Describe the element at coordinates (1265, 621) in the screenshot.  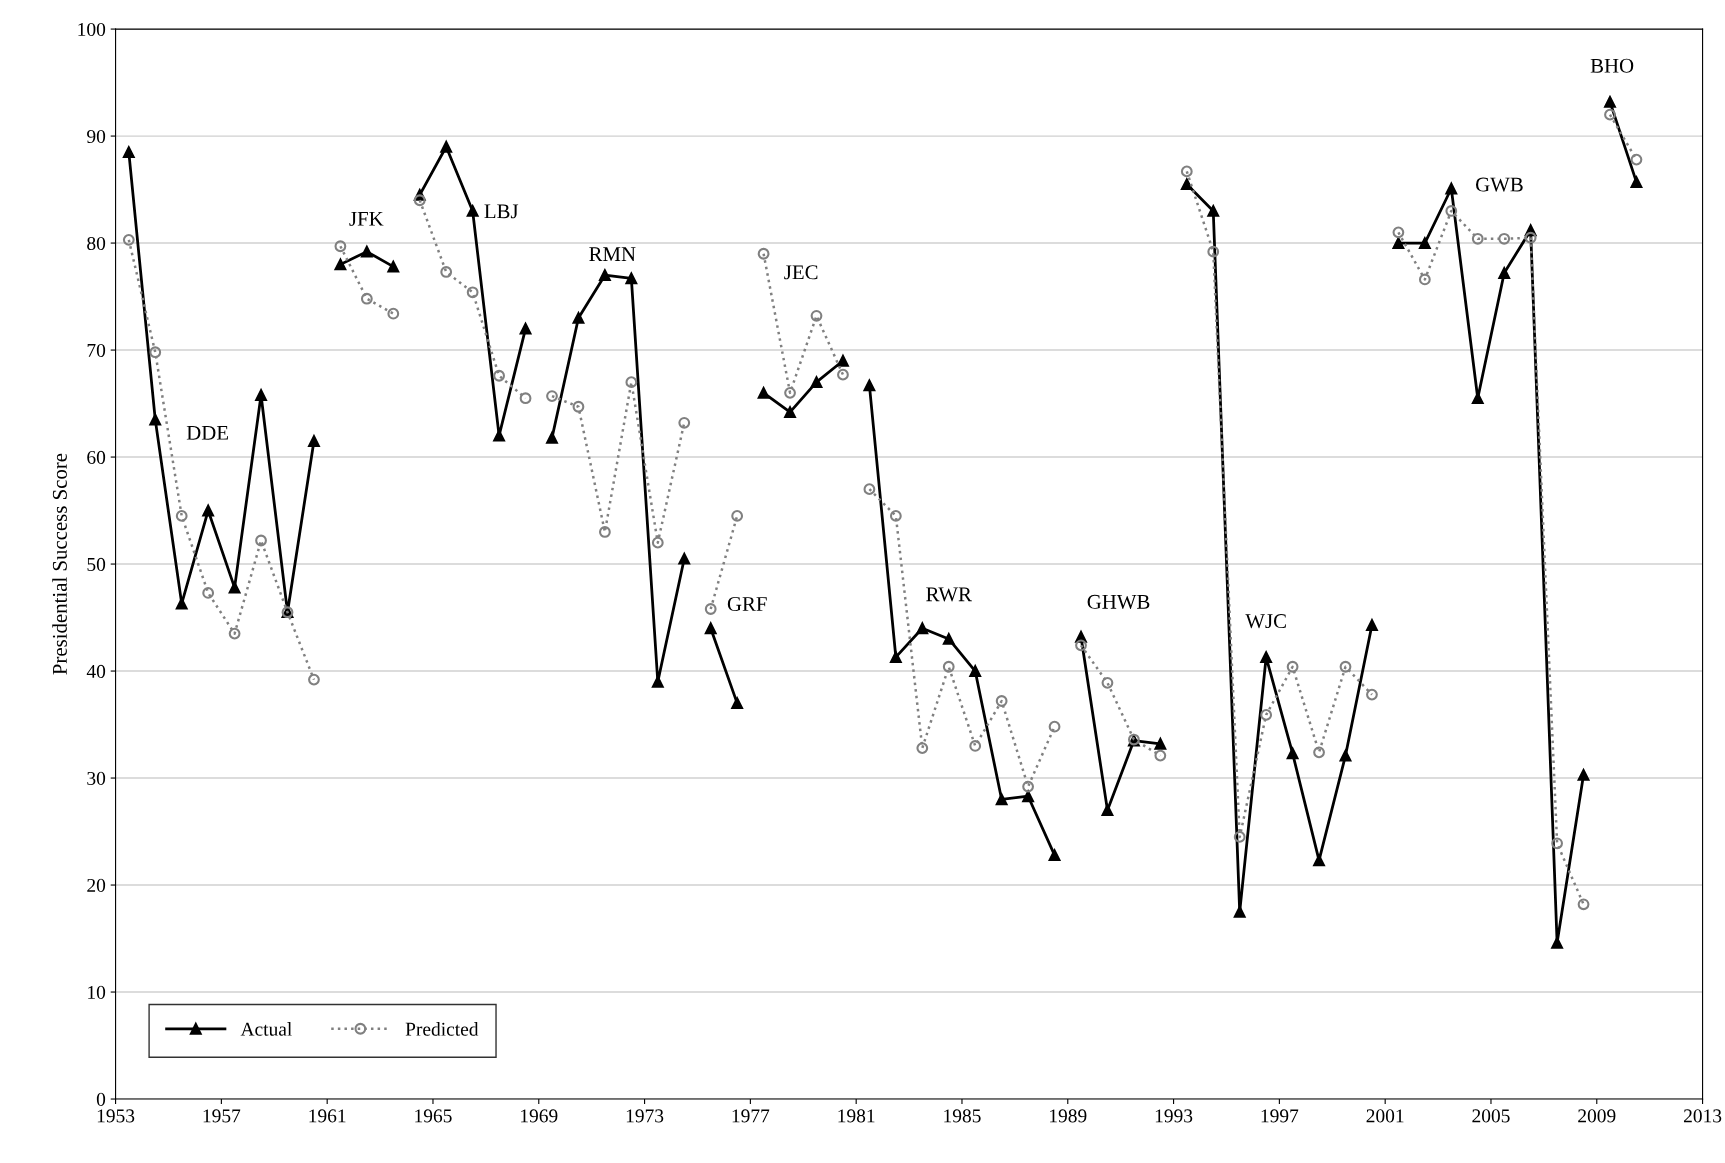
I see `annotation: WJC` at that location.